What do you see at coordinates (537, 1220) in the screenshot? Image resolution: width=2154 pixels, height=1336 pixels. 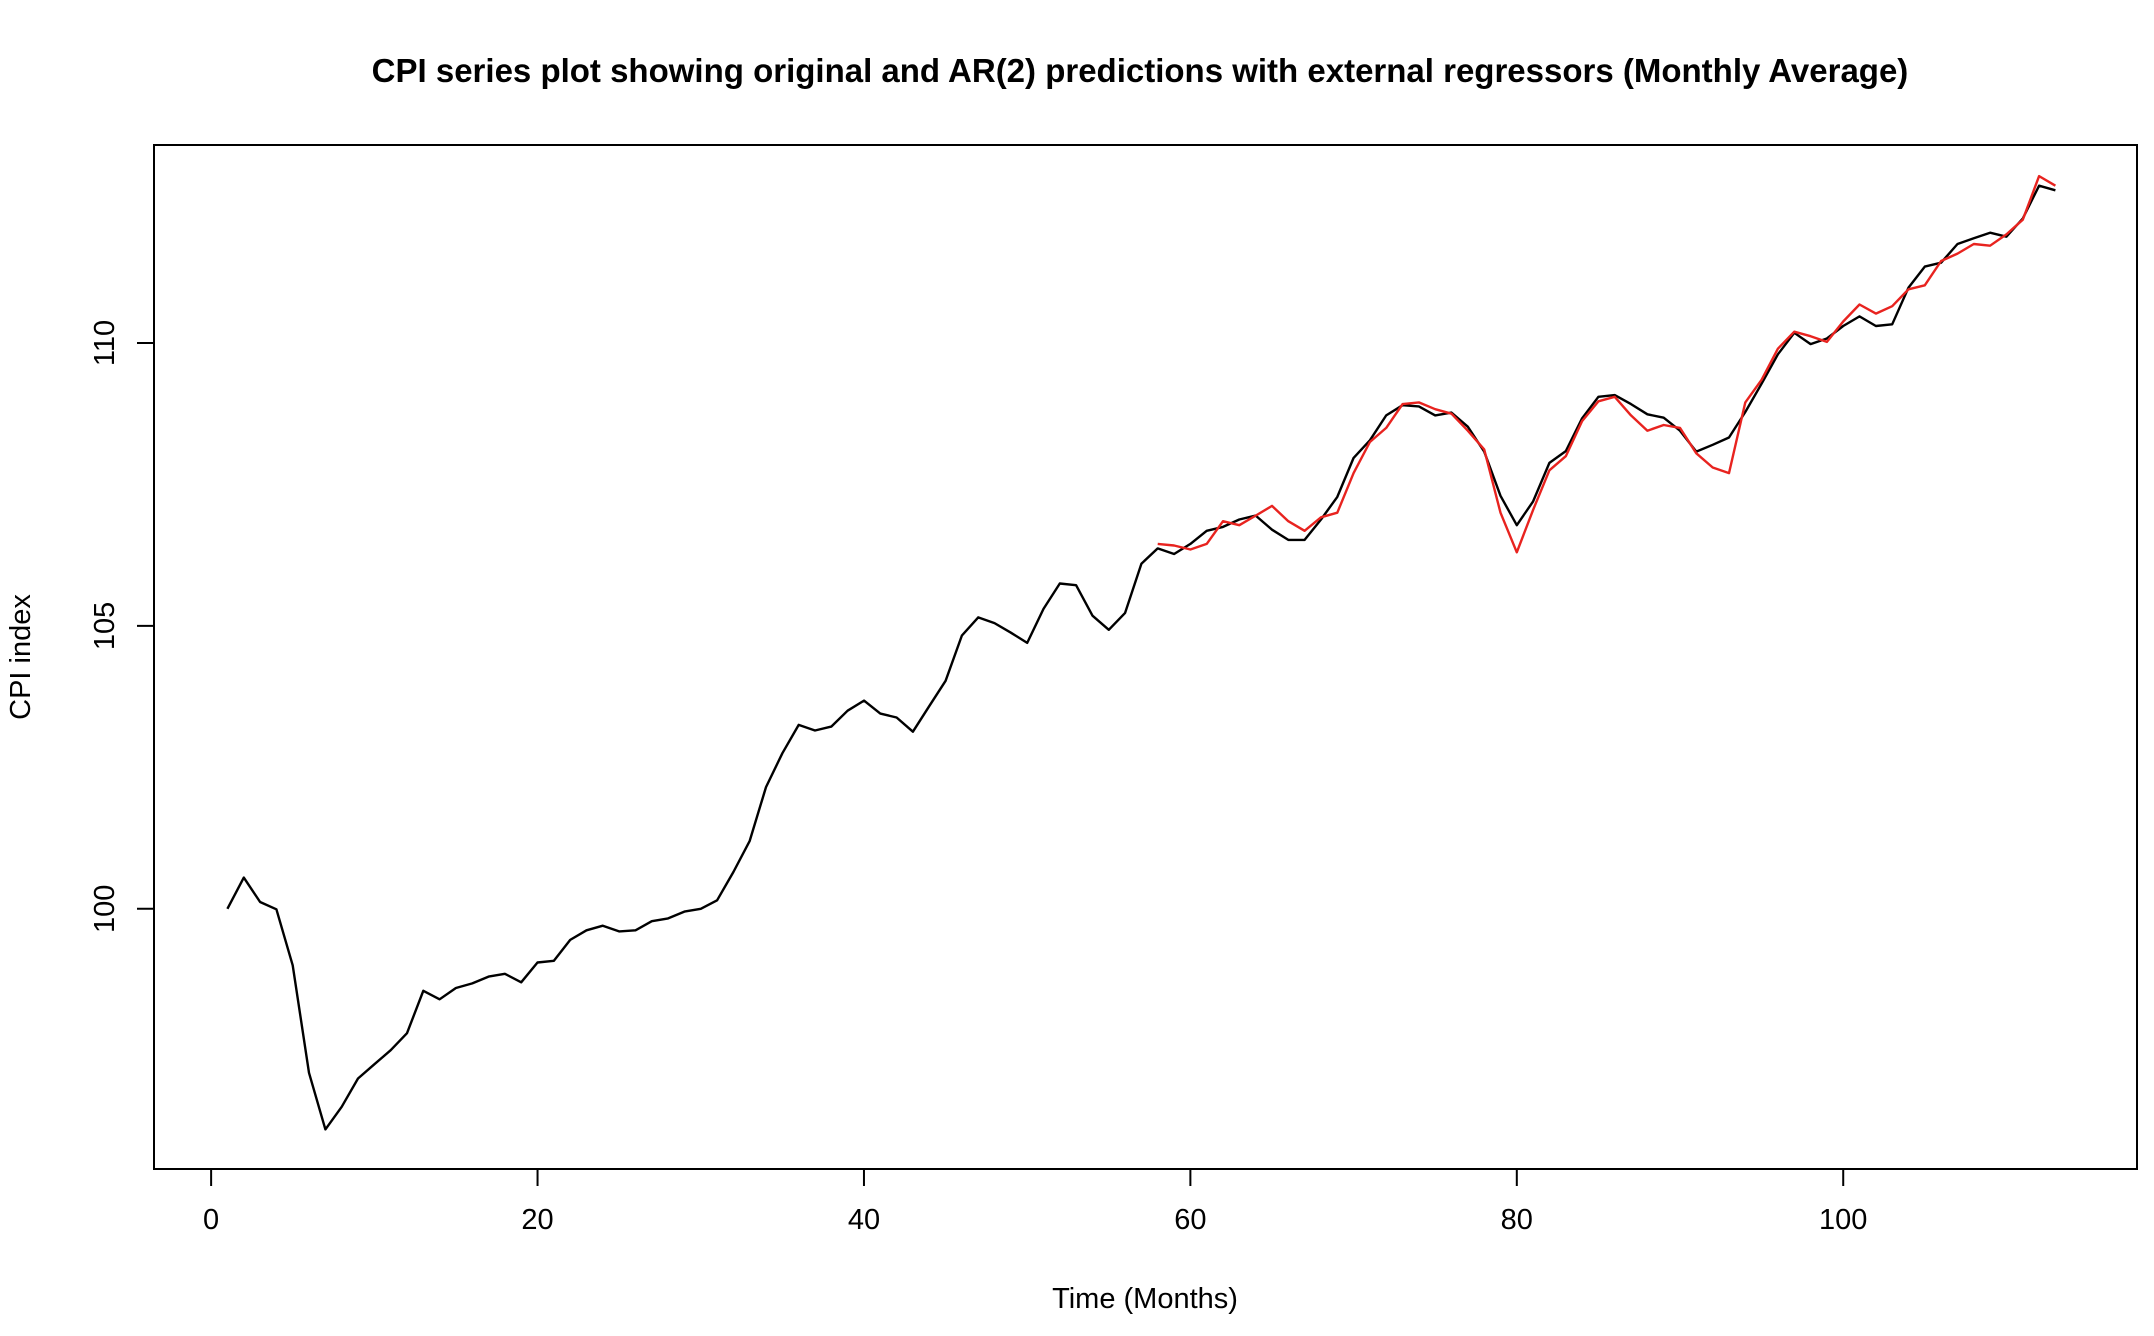 I see `x-tick-label: 20` at bounding box center [537, 1220].